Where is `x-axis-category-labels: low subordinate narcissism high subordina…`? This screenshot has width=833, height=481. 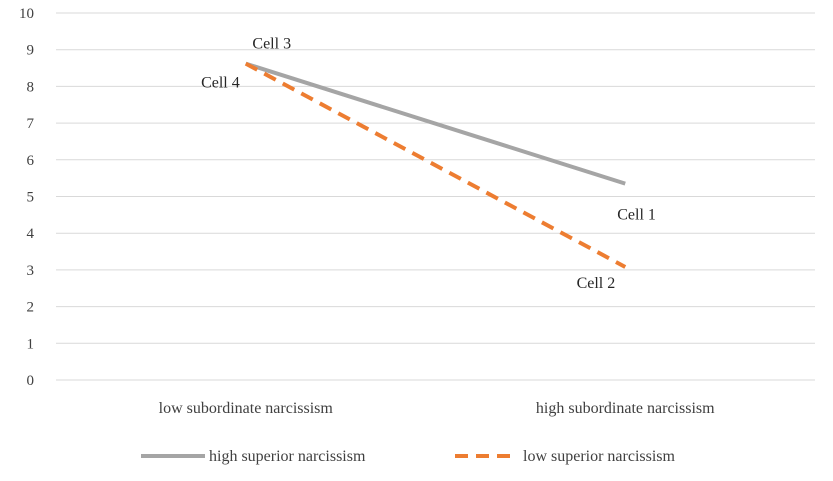
x-axis-category-labels: low subordinate narcissism high subordina… is located at coordinates (437, 408).